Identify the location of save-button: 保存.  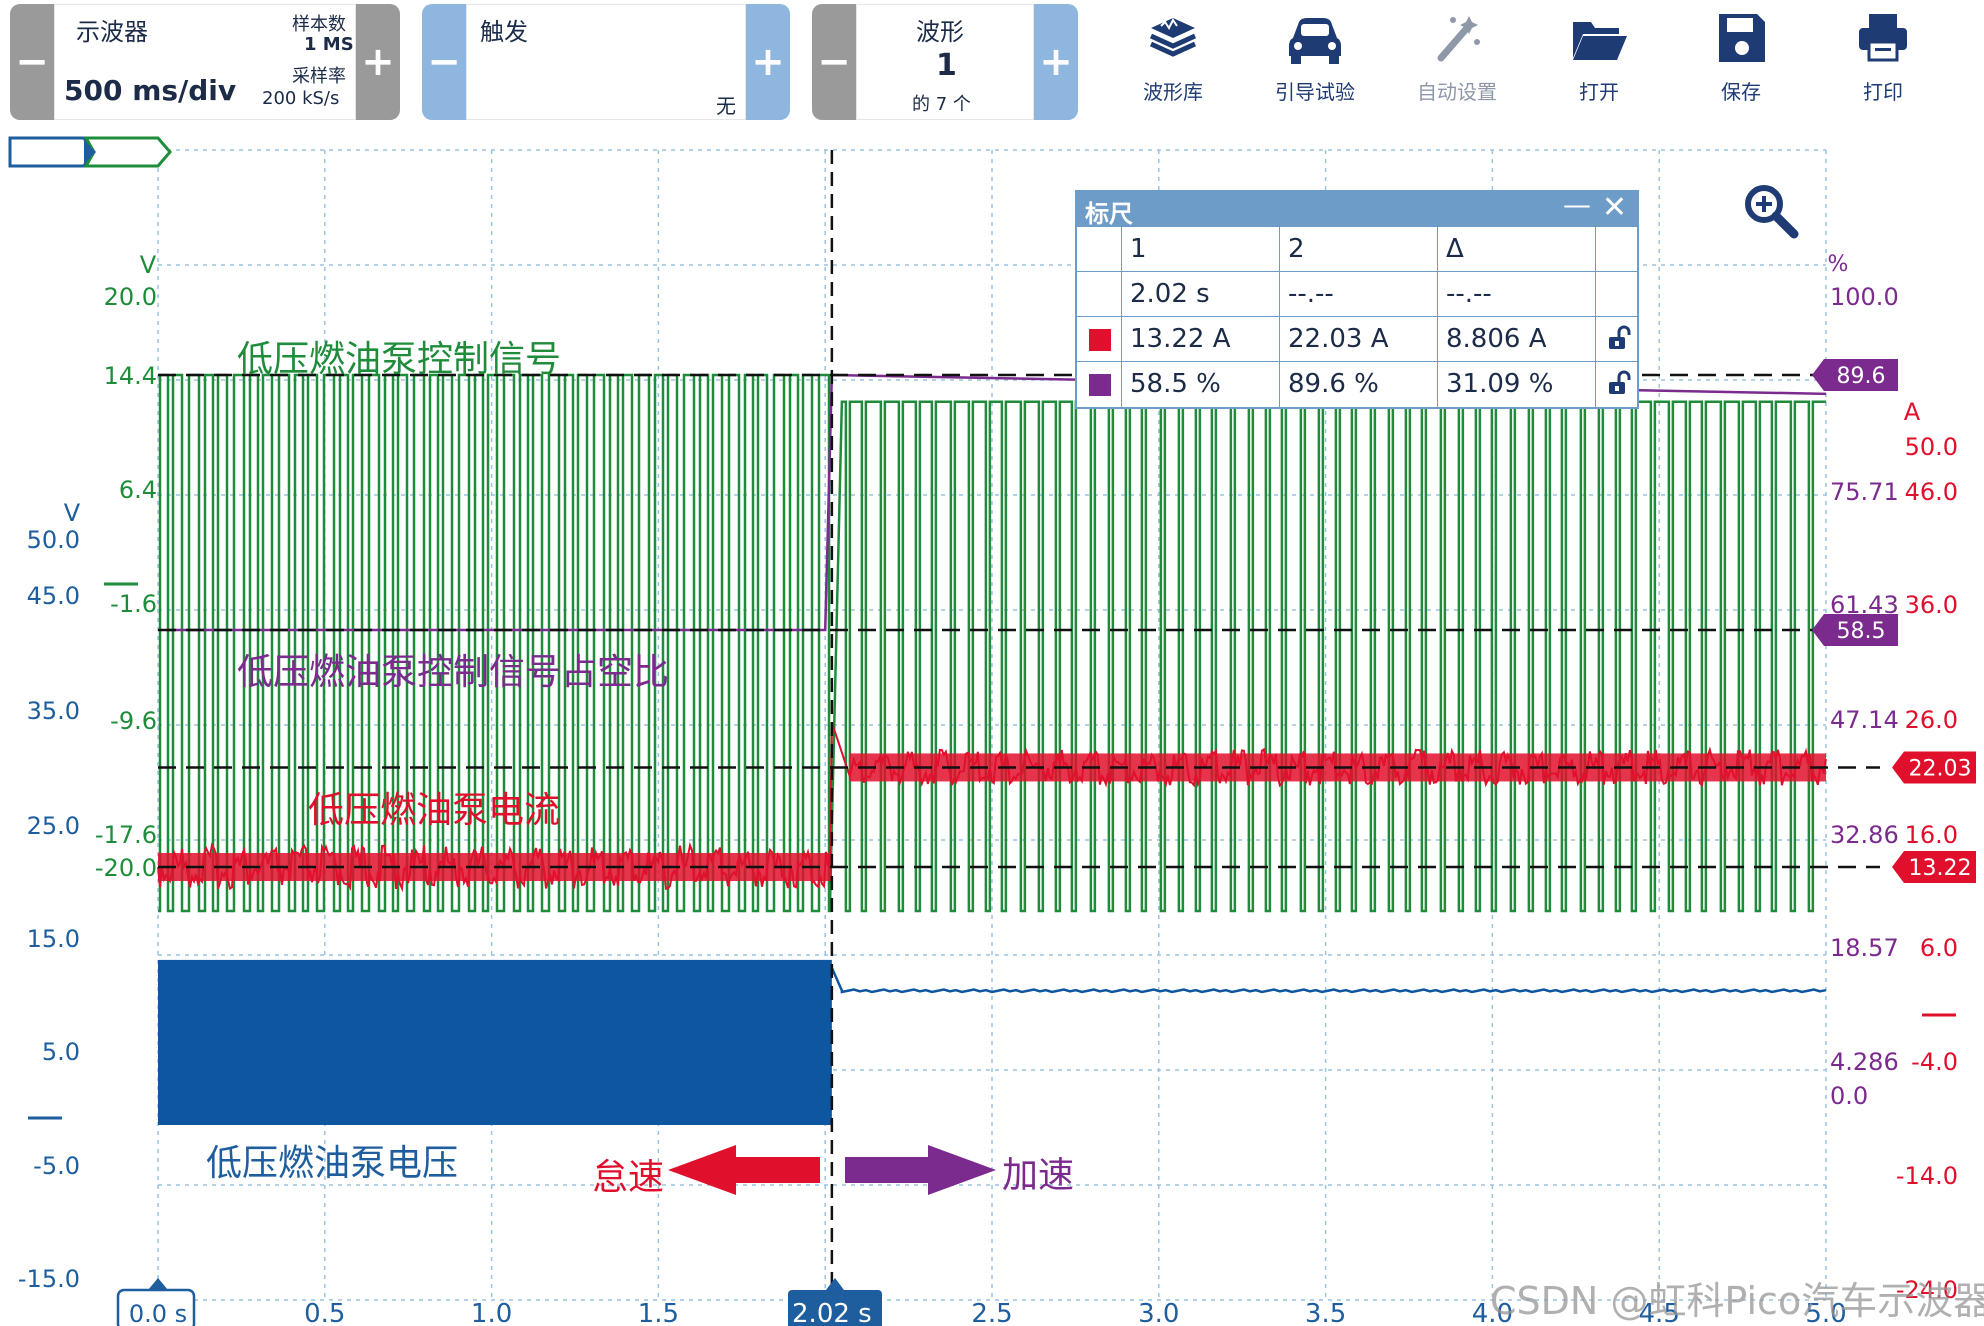
(1741, 59).